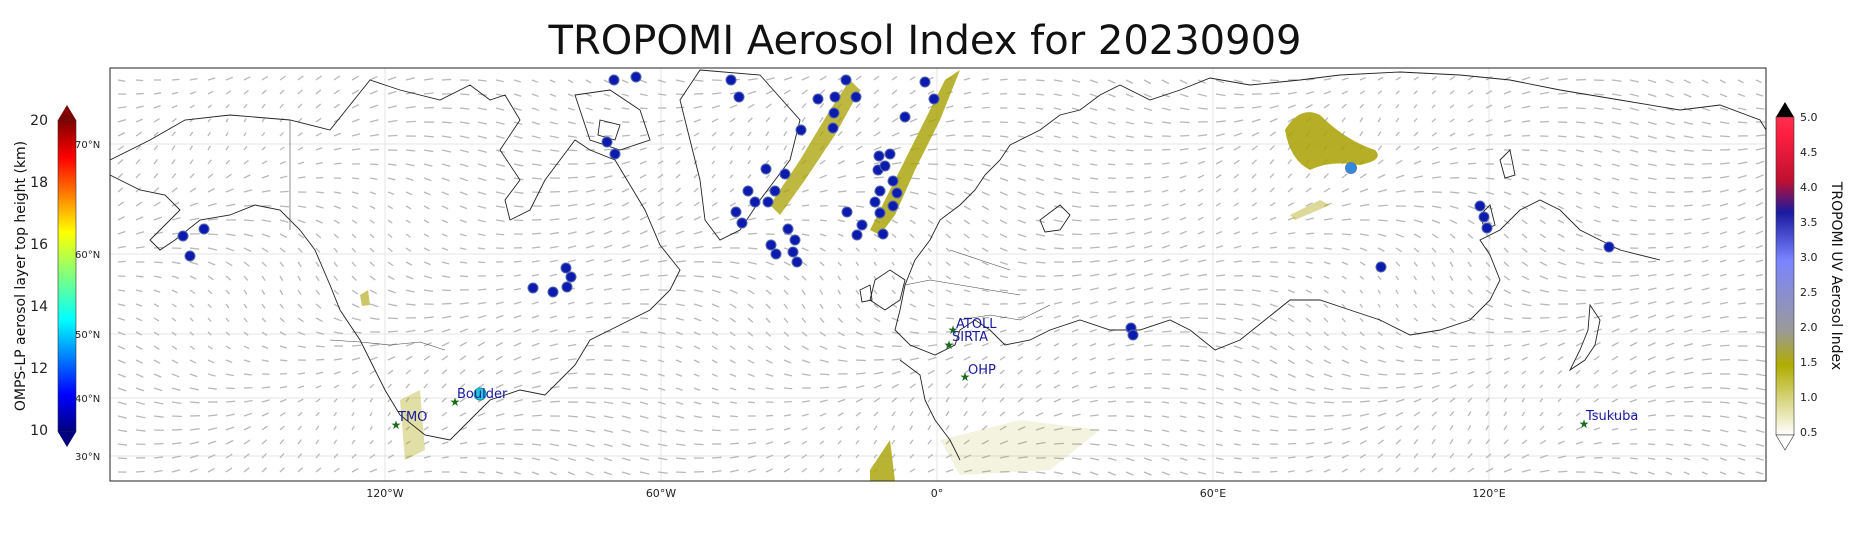  What do you see at coordinates (1331, 141) in the screenshot?
I see `aerosol-plume` at bounding box center [1331, 141].